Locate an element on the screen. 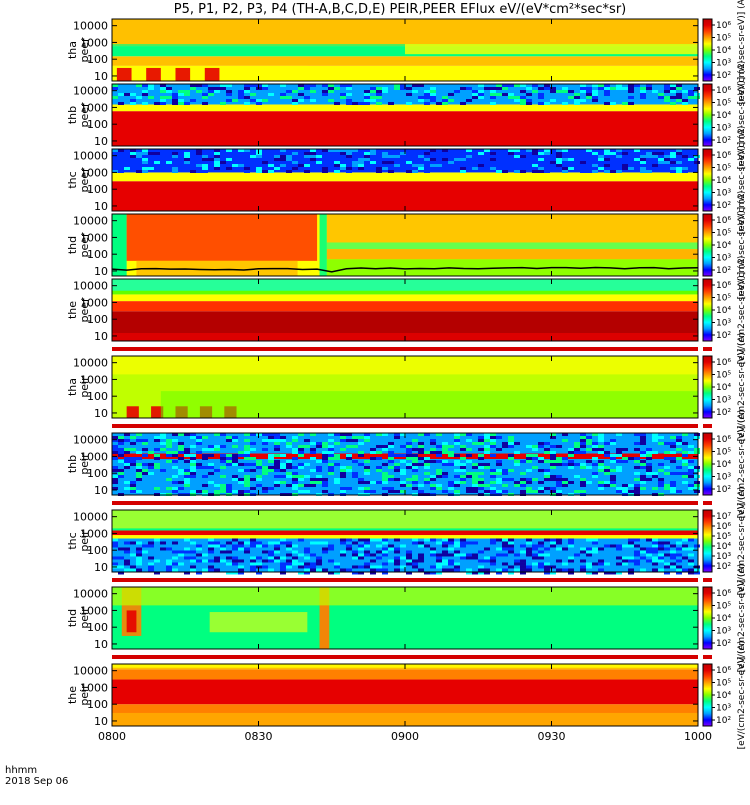 This screenshot has height=805, width=750. y-tick-label: 1000 is located at coordinates (94, 302).